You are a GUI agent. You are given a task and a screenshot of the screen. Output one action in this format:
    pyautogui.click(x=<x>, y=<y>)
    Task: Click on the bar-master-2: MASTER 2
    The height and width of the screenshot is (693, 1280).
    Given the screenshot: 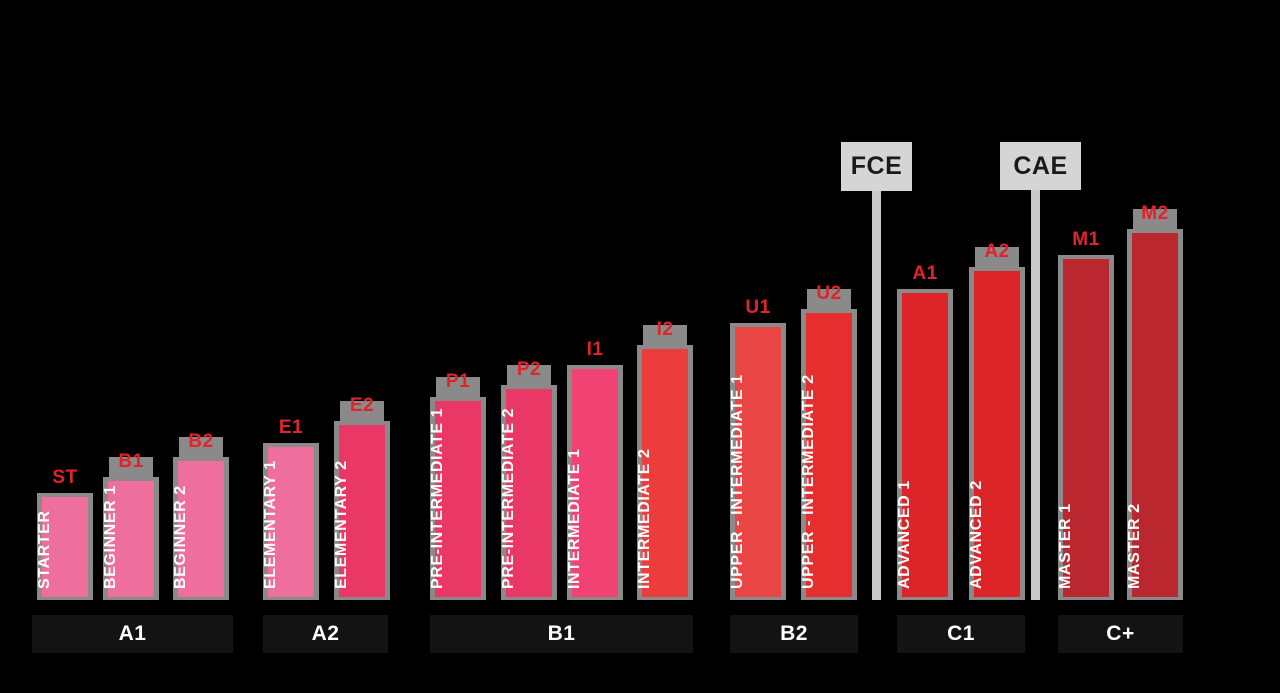 What is the action you would take?
    pyautogui.click(x=1154, y=414)
    